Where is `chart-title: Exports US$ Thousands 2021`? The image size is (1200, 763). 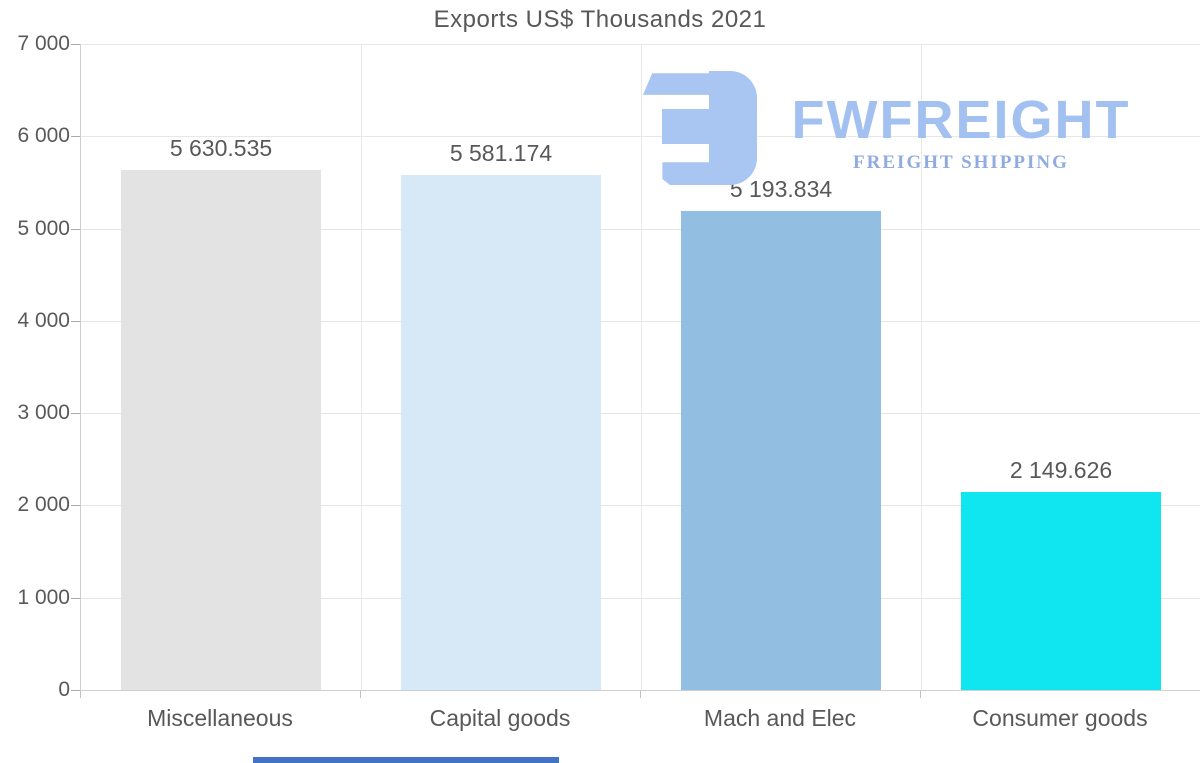
chart-title: Exports US$ Thousands 2021 is located at coordinates (600, 19).